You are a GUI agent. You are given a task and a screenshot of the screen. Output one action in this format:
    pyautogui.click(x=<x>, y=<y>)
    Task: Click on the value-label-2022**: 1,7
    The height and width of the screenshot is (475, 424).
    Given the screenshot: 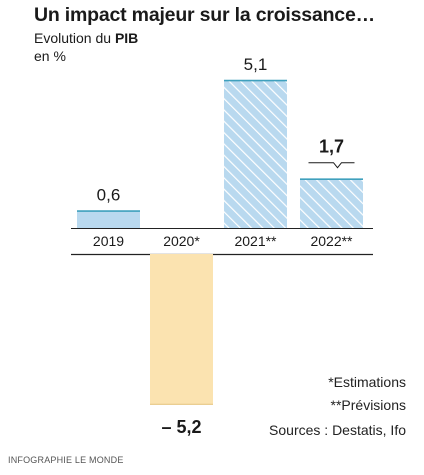 What is the action you would take?
    pyautogui.click(x=331, y=147)
    